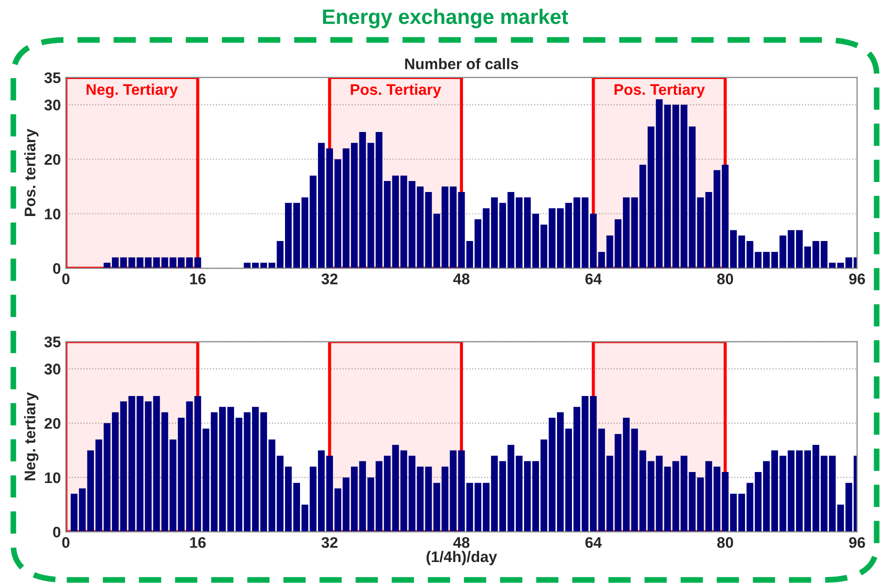 The width and height of the screenshot is (890, 587). I want to click on y-axis-title: Pos. tertiary, so click(31, 172).